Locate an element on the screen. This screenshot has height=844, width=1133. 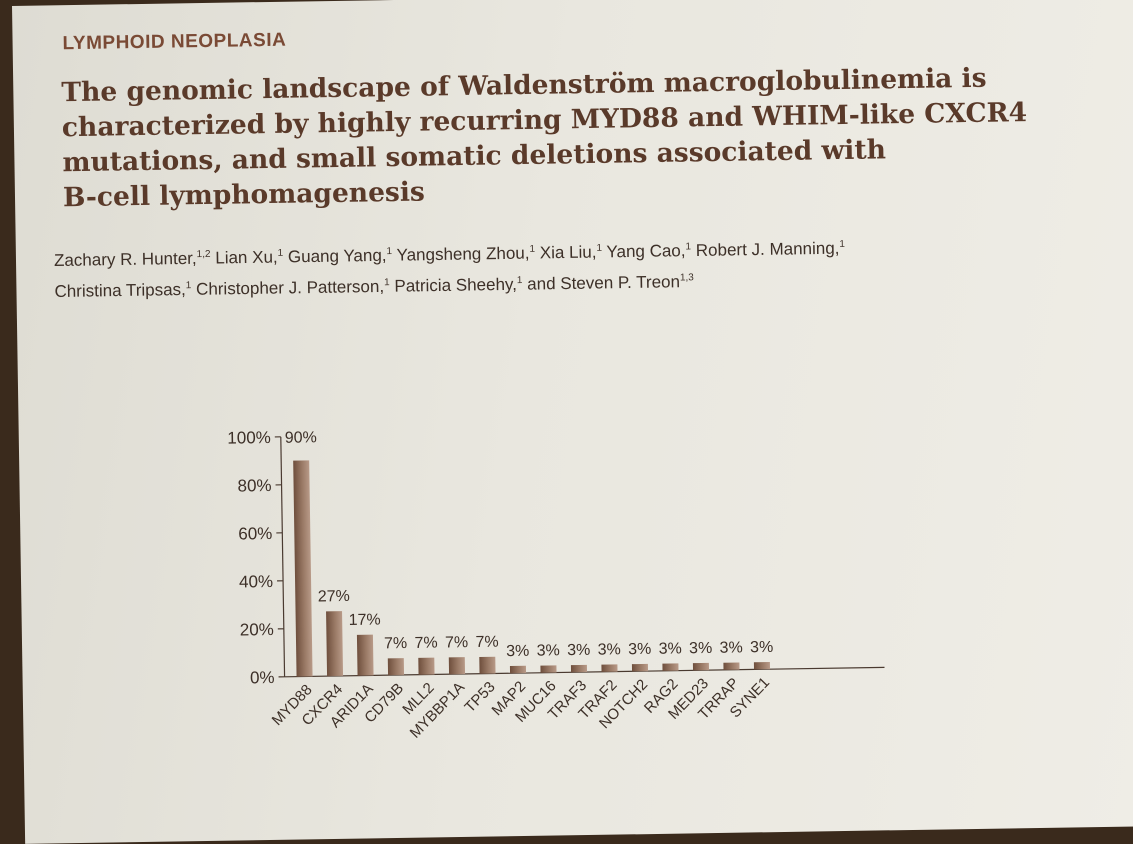
y-tick-label: 40% is located at coordinates (256, 582).